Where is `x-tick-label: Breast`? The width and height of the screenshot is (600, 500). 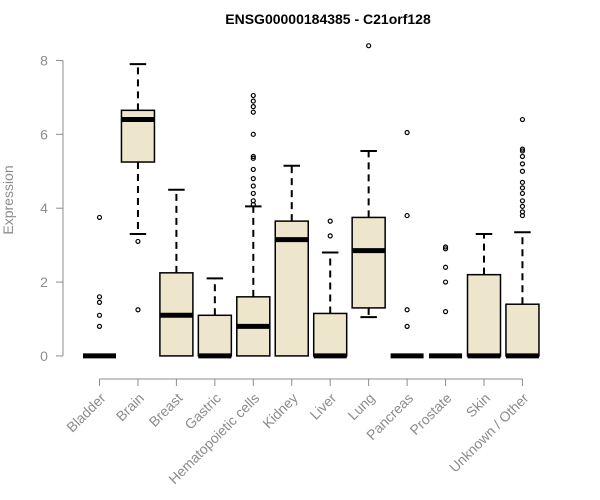
x-tick-label: Breast is located at coordinates (166, 410).